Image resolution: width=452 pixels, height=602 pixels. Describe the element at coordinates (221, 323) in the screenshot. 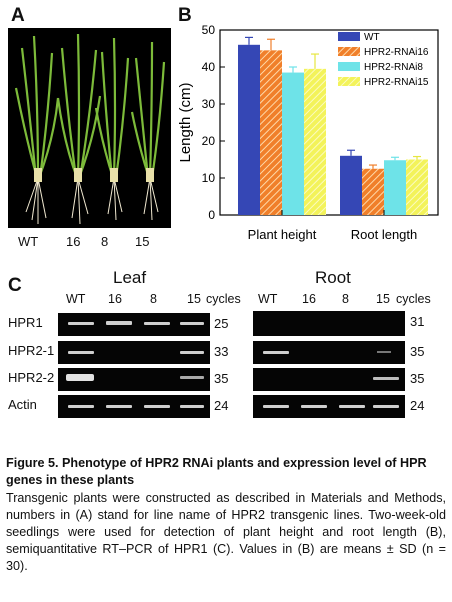

I see `leaf-cycles-hpr1: 25` at that location.